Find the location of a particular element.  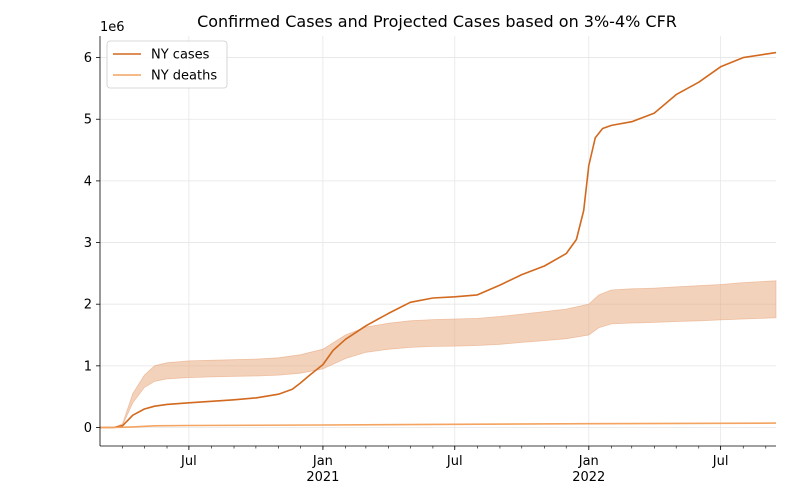

legend-label: NY deaths is located at coordinates (184, 76).